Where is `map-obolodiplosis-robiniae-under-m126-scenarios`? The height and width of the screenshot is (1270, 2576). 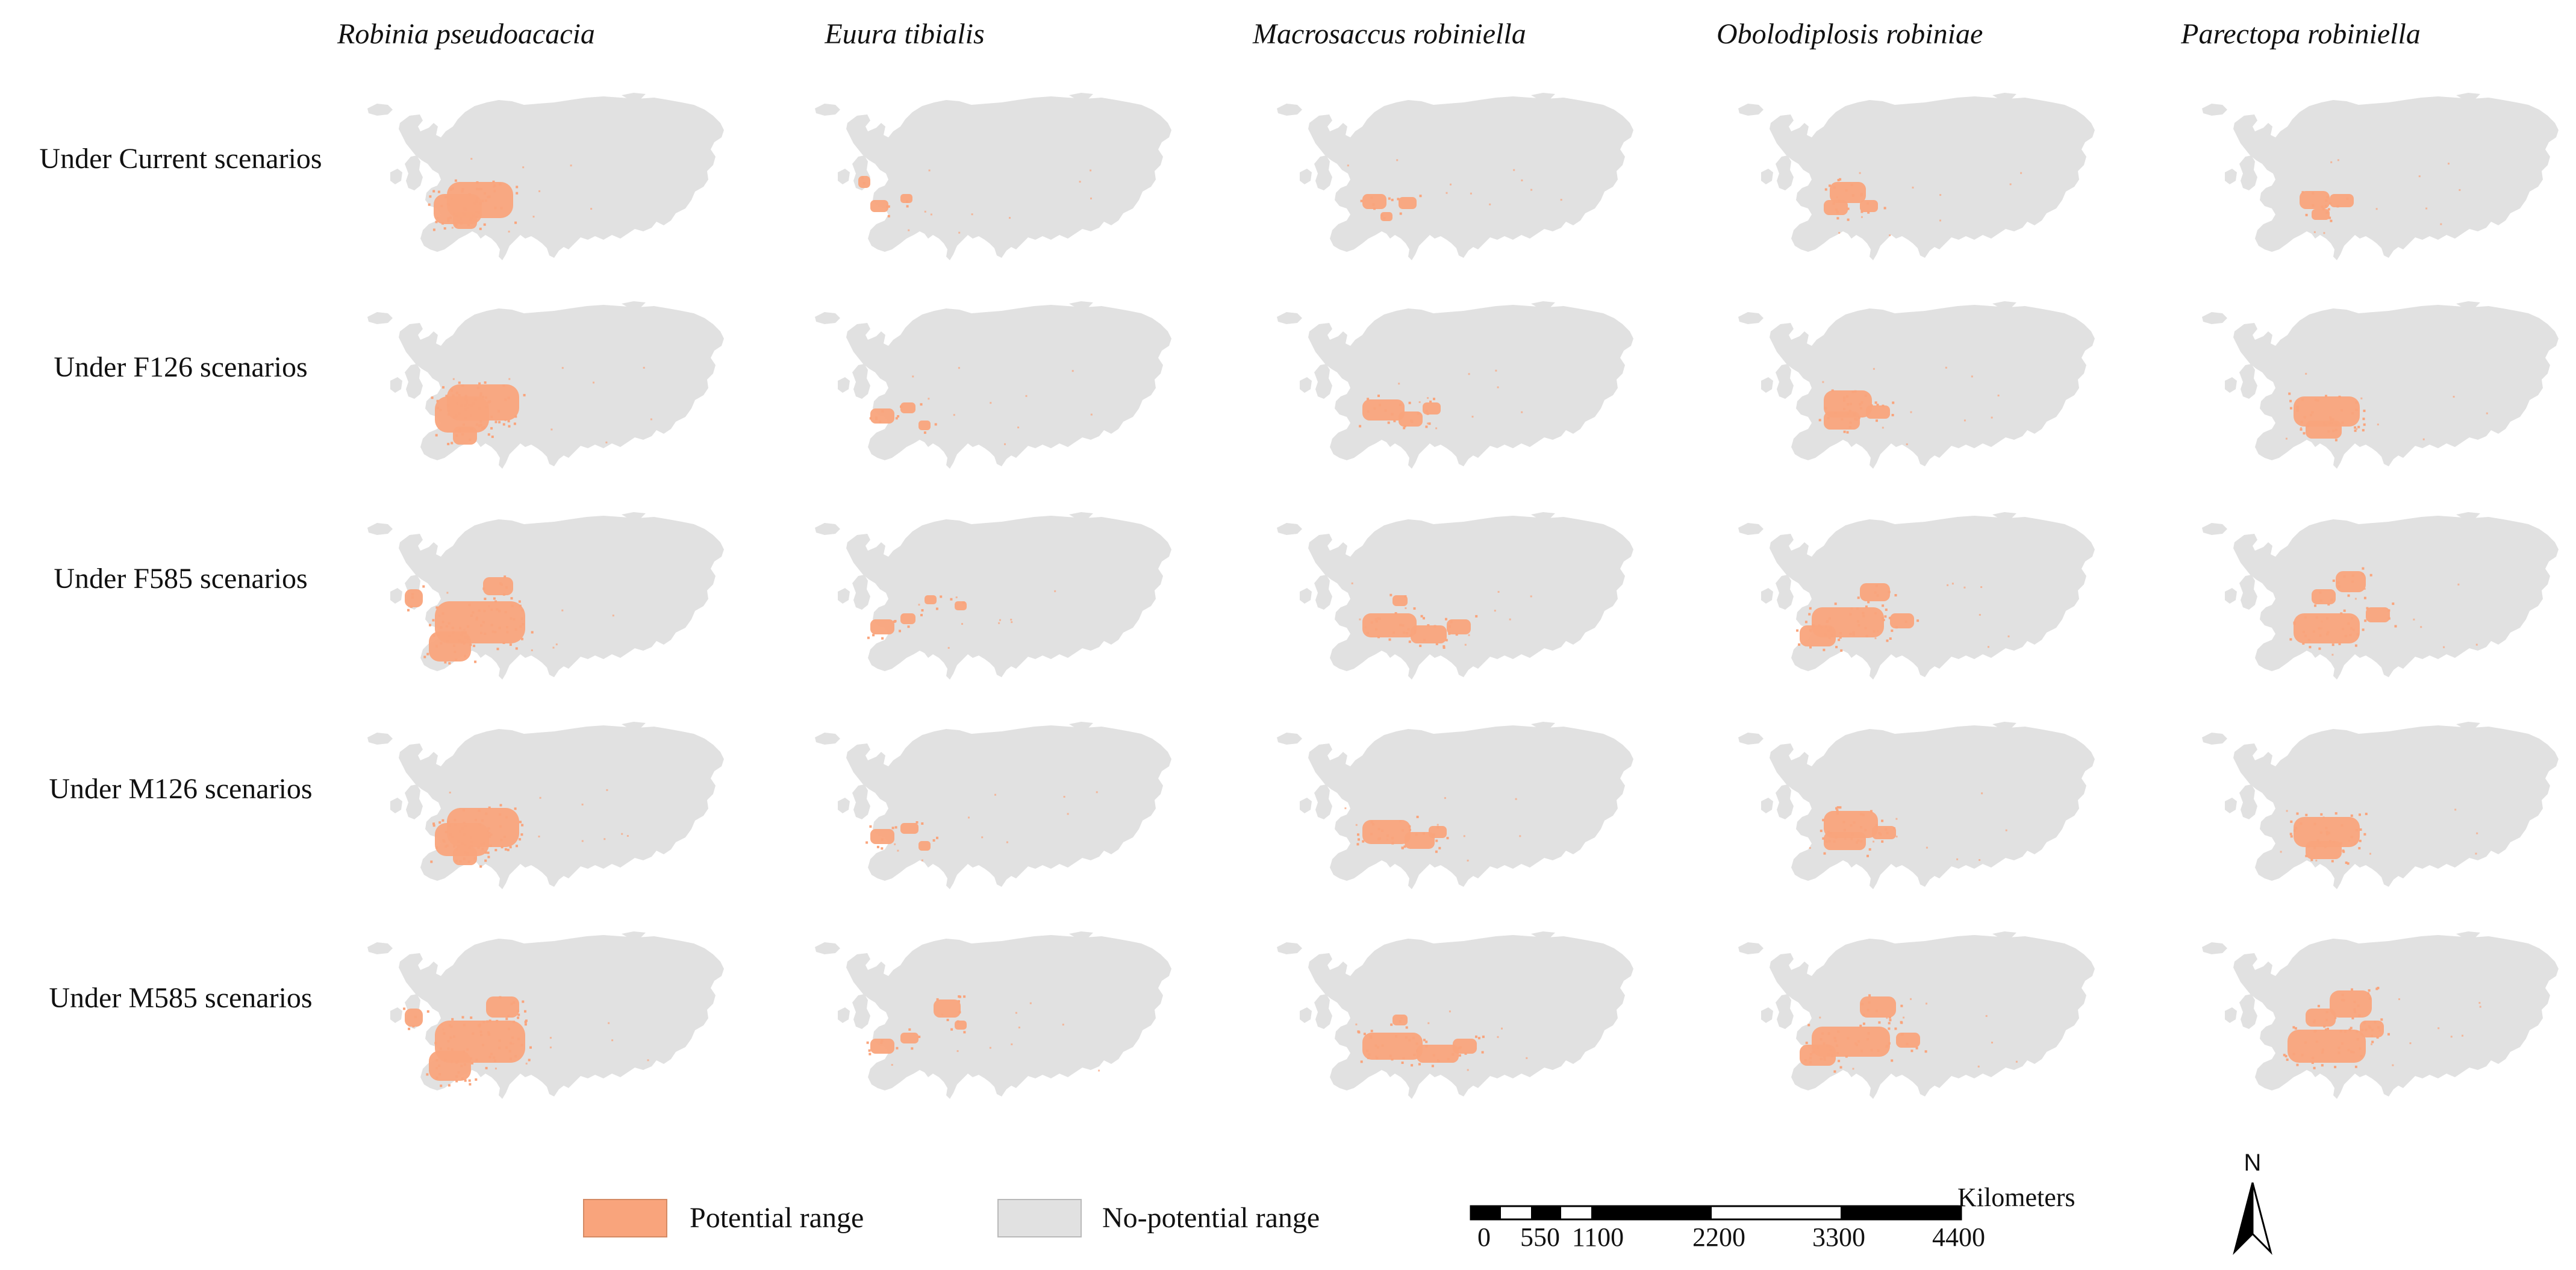 map-obolodiplosis-robiniae-under-m126-scenarios is located at coordinates (1916, 805).